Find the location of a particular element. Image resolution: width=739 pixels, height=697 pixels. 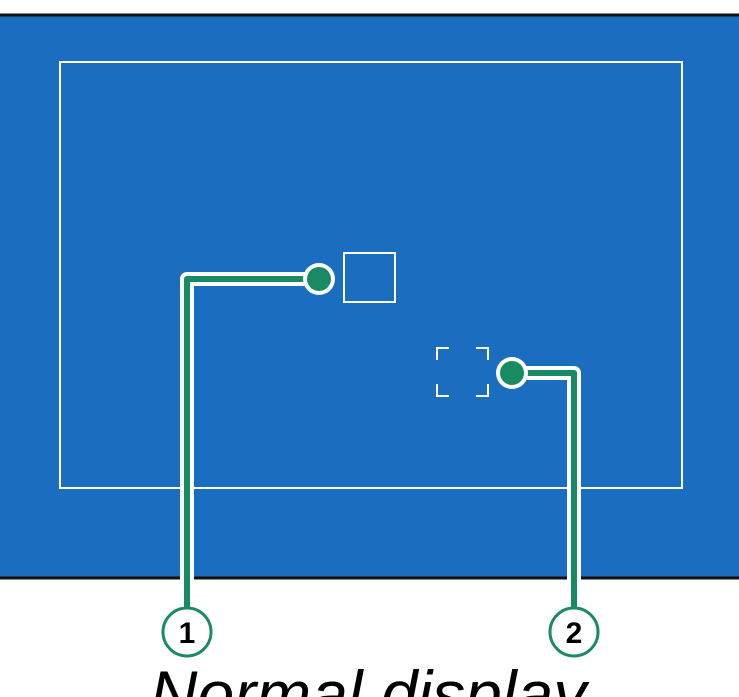

focus-frame is located at coordinates (369, 277).